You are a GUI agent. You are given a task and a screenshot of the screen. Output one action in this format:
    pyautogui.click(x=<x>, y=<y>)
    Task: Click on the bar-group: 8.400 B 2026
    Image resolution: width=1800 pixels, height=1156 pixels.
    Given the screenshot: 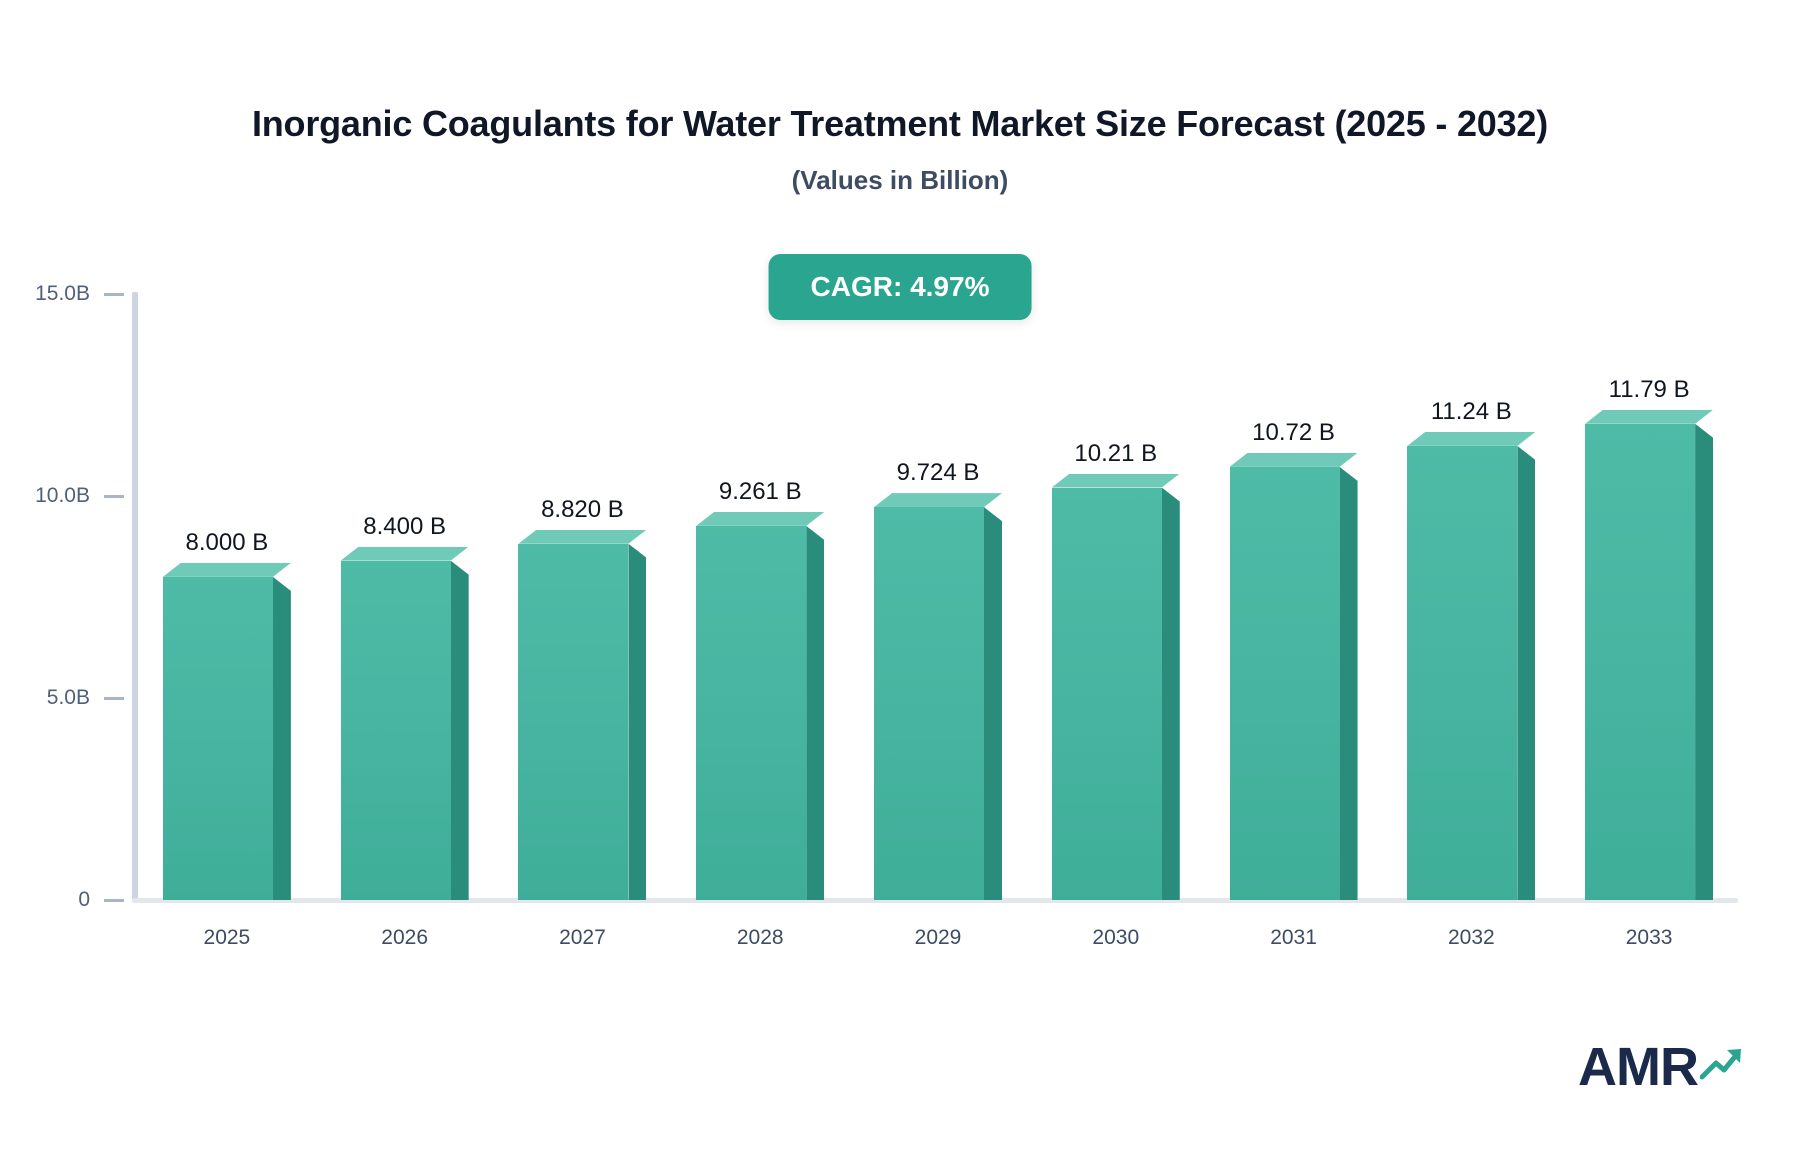 What is the action you would take?
    pyautogui.click(x=404, y=731)
    